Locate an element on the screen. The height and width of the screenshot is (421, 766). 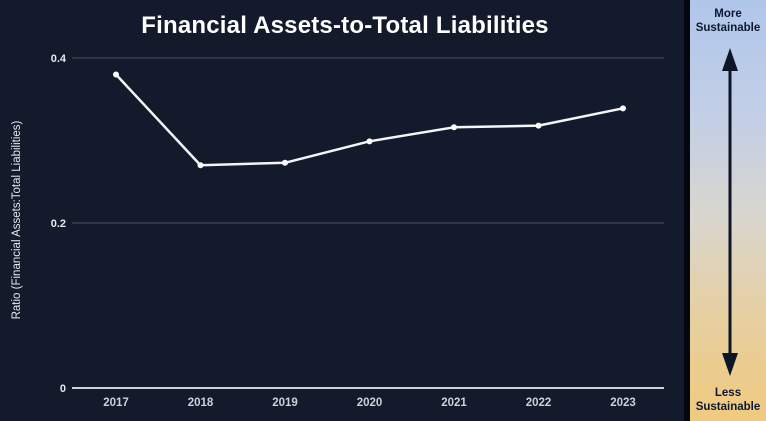
svg-text: 2019 is located at coordinates (285, 403).